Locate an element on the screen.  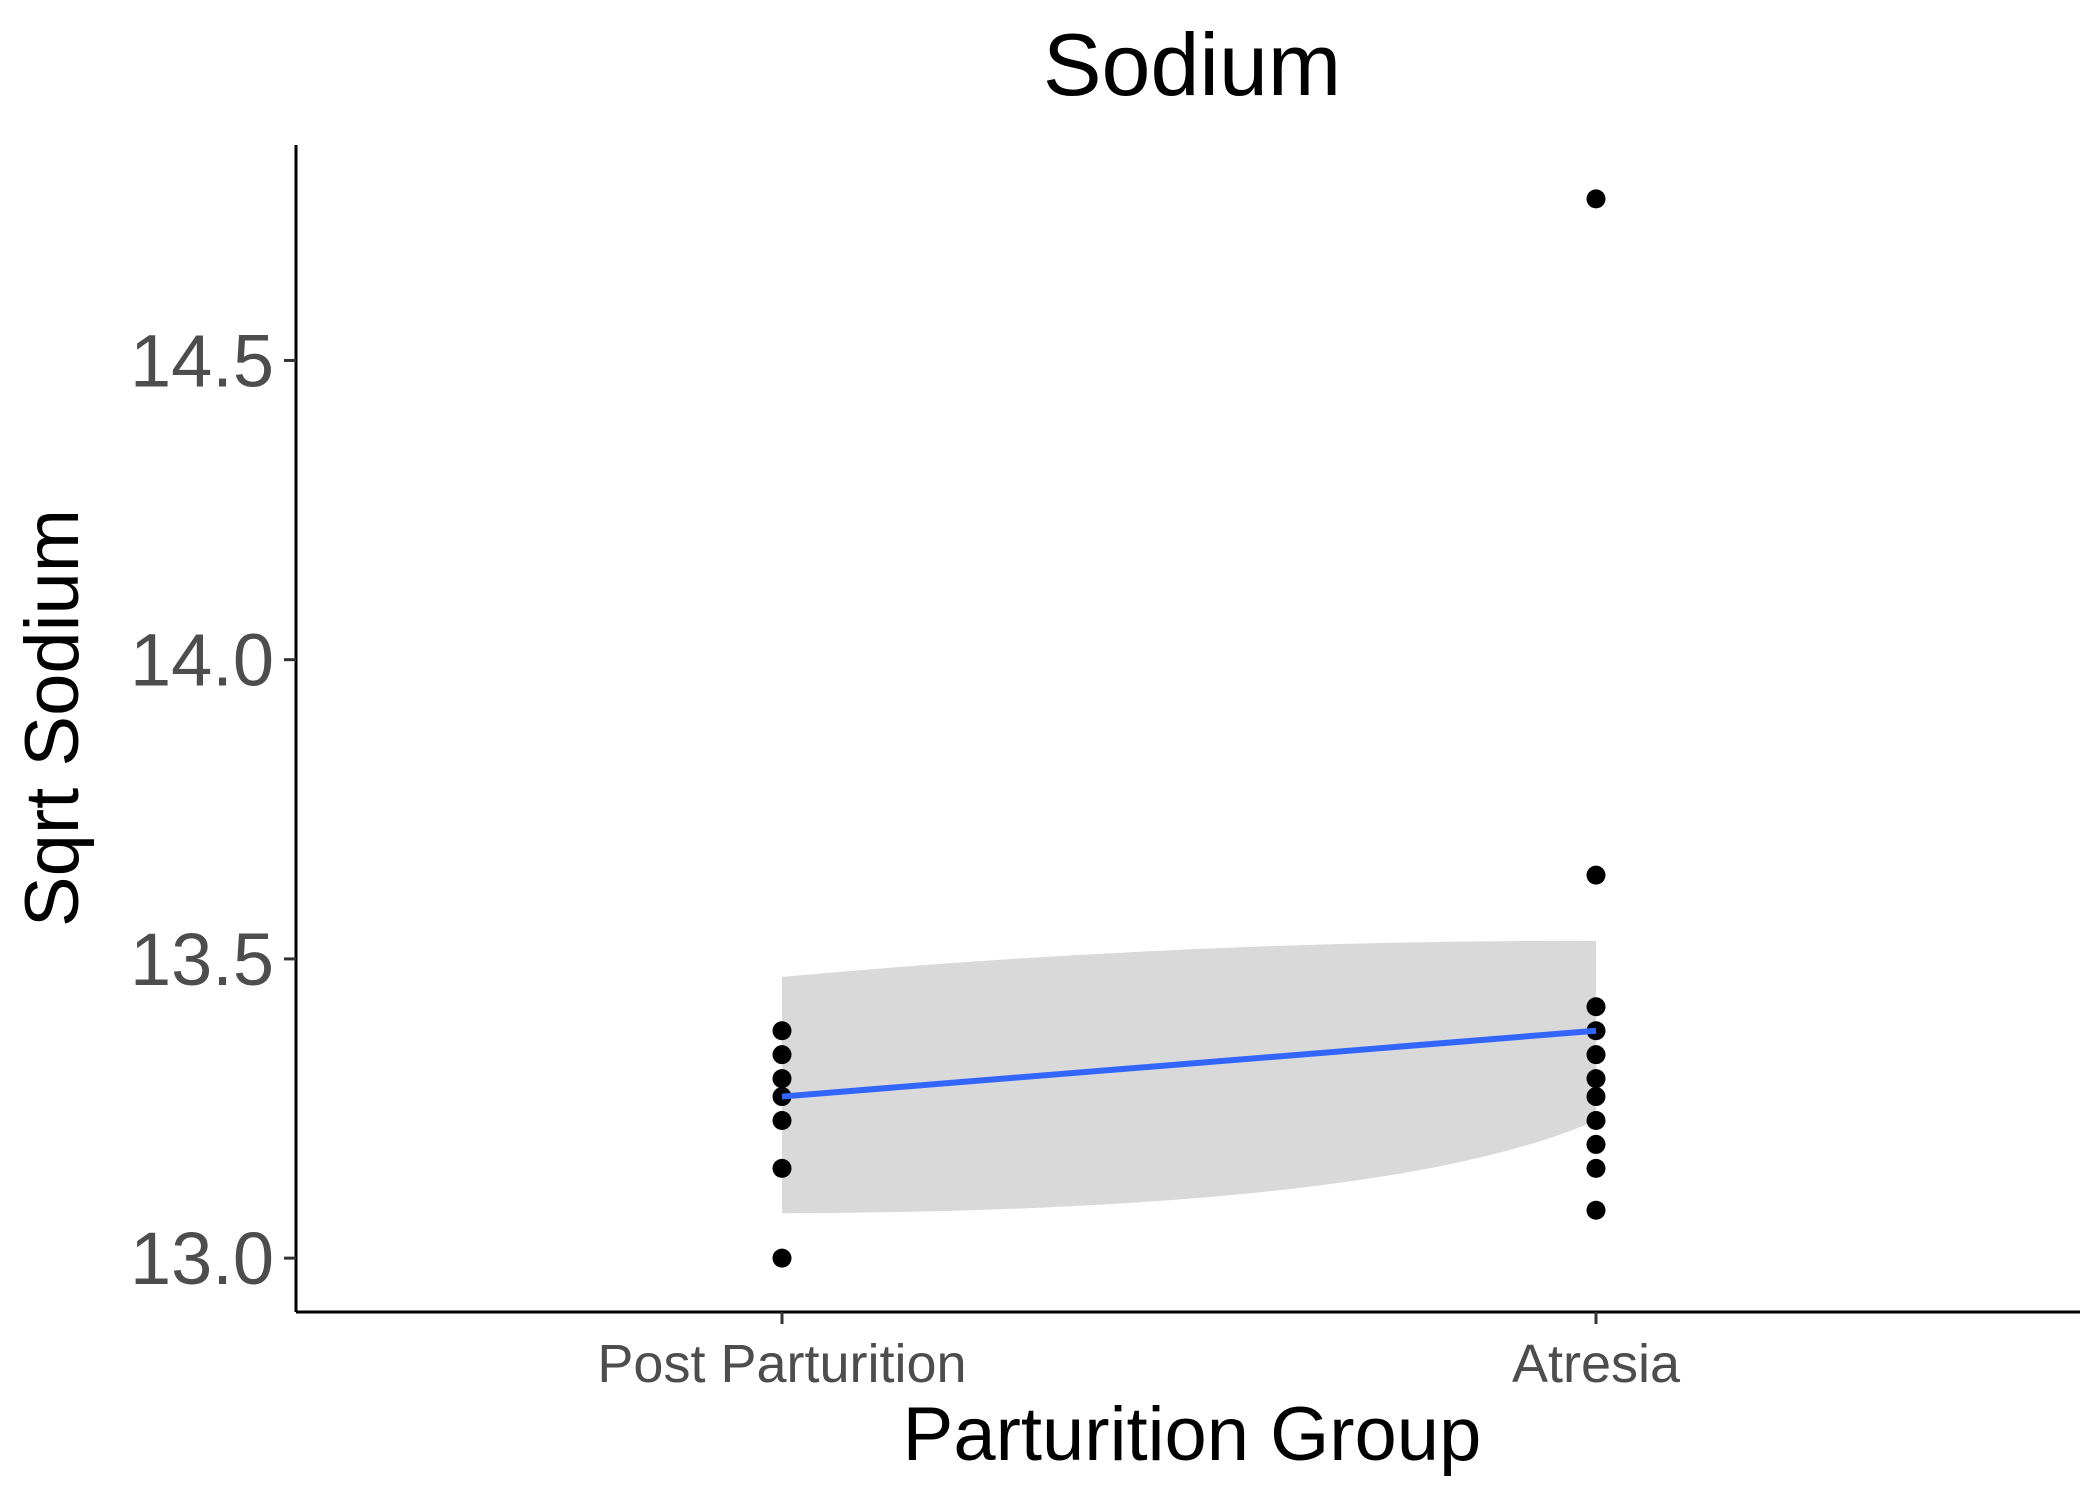
y-tick-label: 13.0 is located at coordinates (202, 1258).